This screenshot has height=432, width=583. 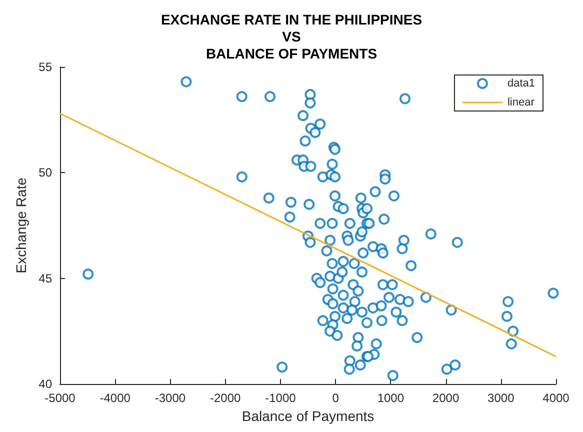 I want to click on x-tick-label: -1000, so click(x=280, y=398).